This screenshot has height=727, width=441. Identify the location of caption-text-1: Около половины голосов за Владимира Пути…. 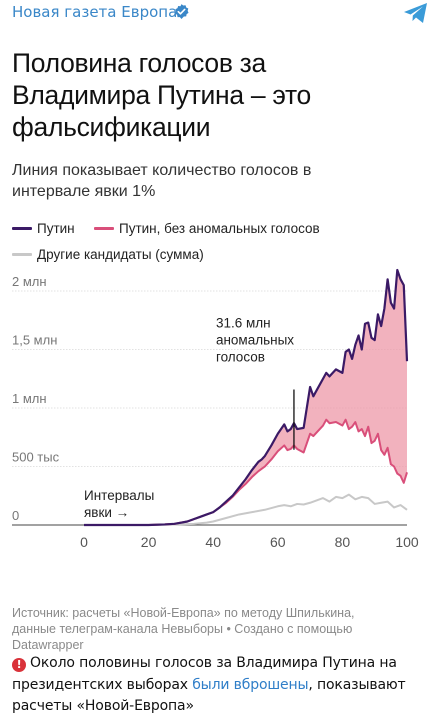
(204, 674).